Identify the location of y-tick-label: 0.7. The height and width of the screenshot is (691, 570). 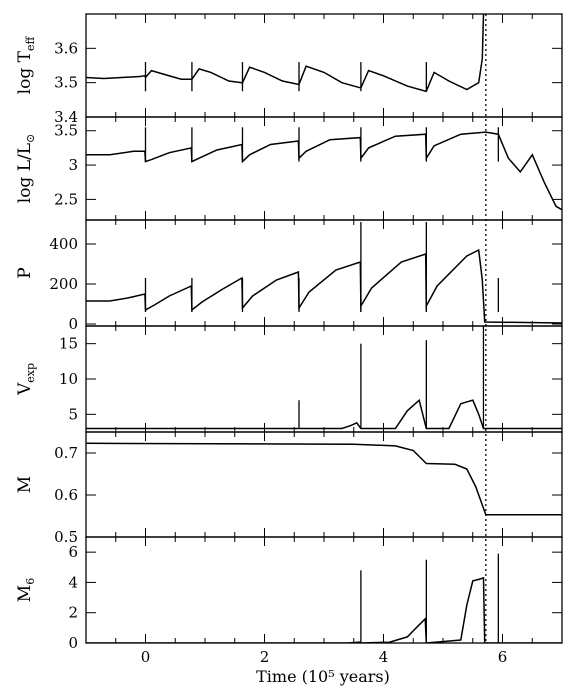
(66, 453).